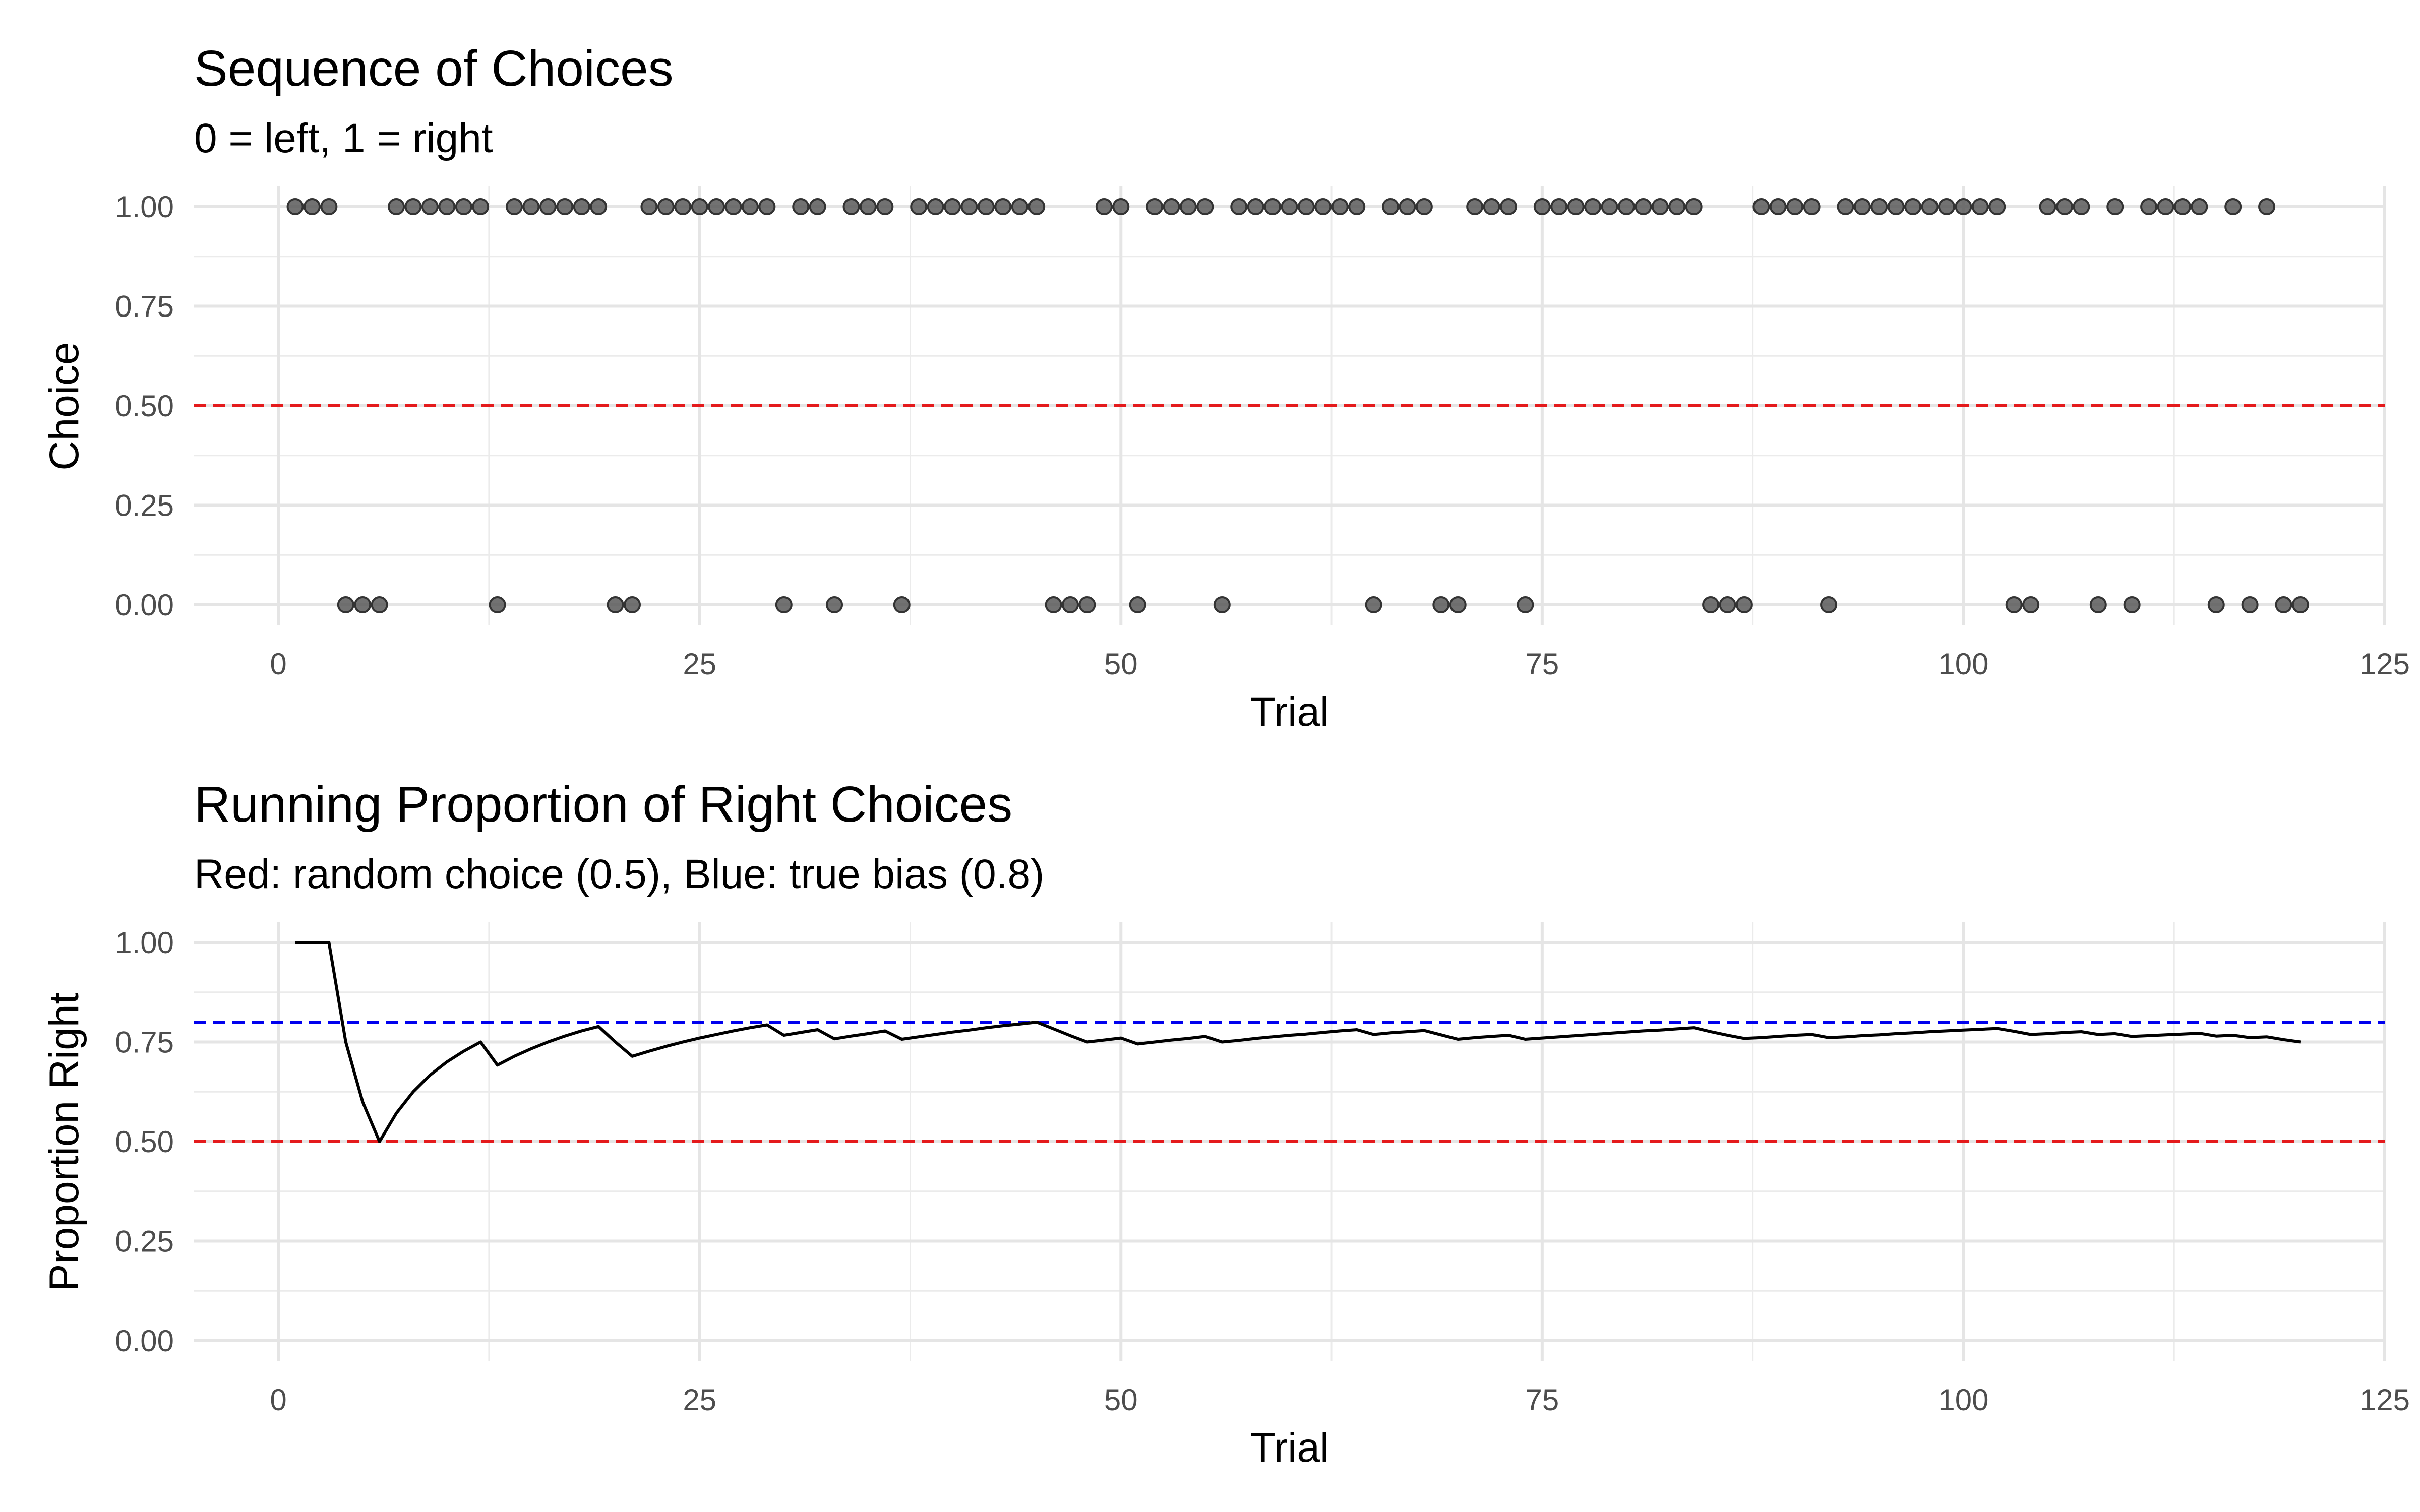 This screenshot has width=2420, height=1512. What do you see at coordinates (2385, 1400) in the screenshot?
I see `proportion-x-tick-label: 125` at bounding box center [2385, 1400].